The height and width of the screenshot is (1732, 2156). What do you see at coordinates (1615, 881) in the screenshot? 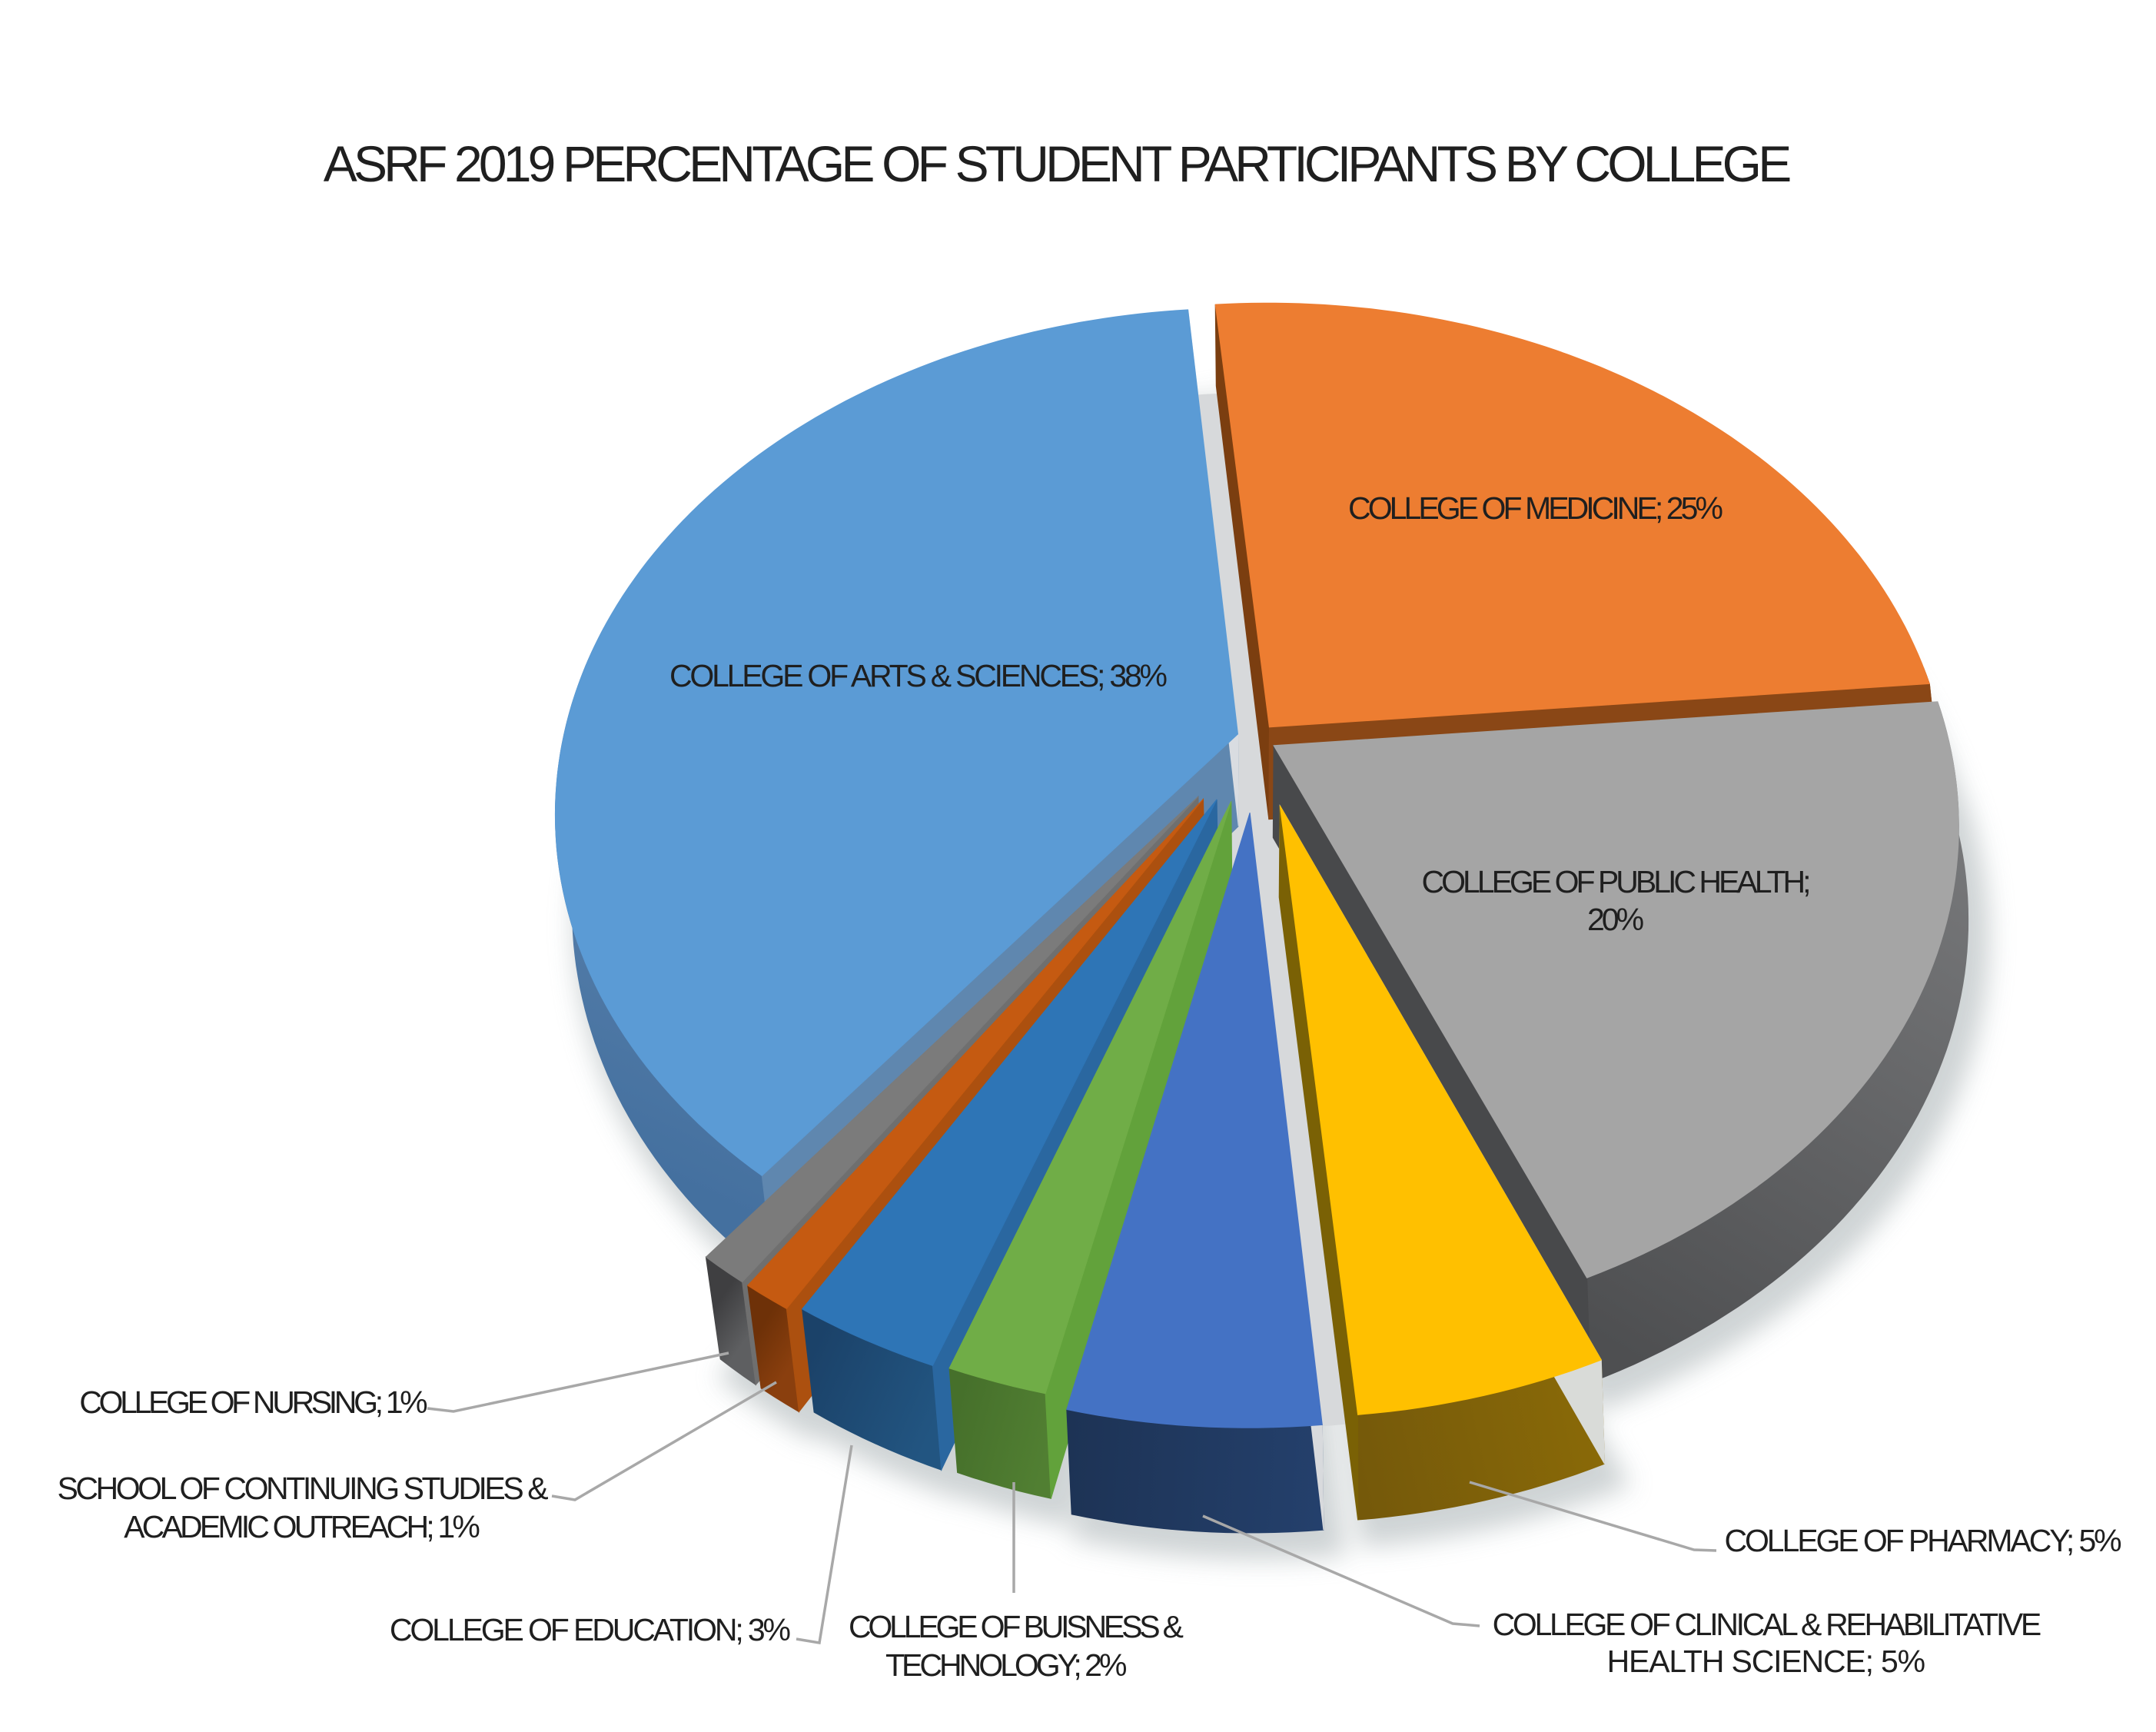
I see `svg-text: COLLEGE OF PUBLIC HEALTH;` at bounding box center [1615, 881].